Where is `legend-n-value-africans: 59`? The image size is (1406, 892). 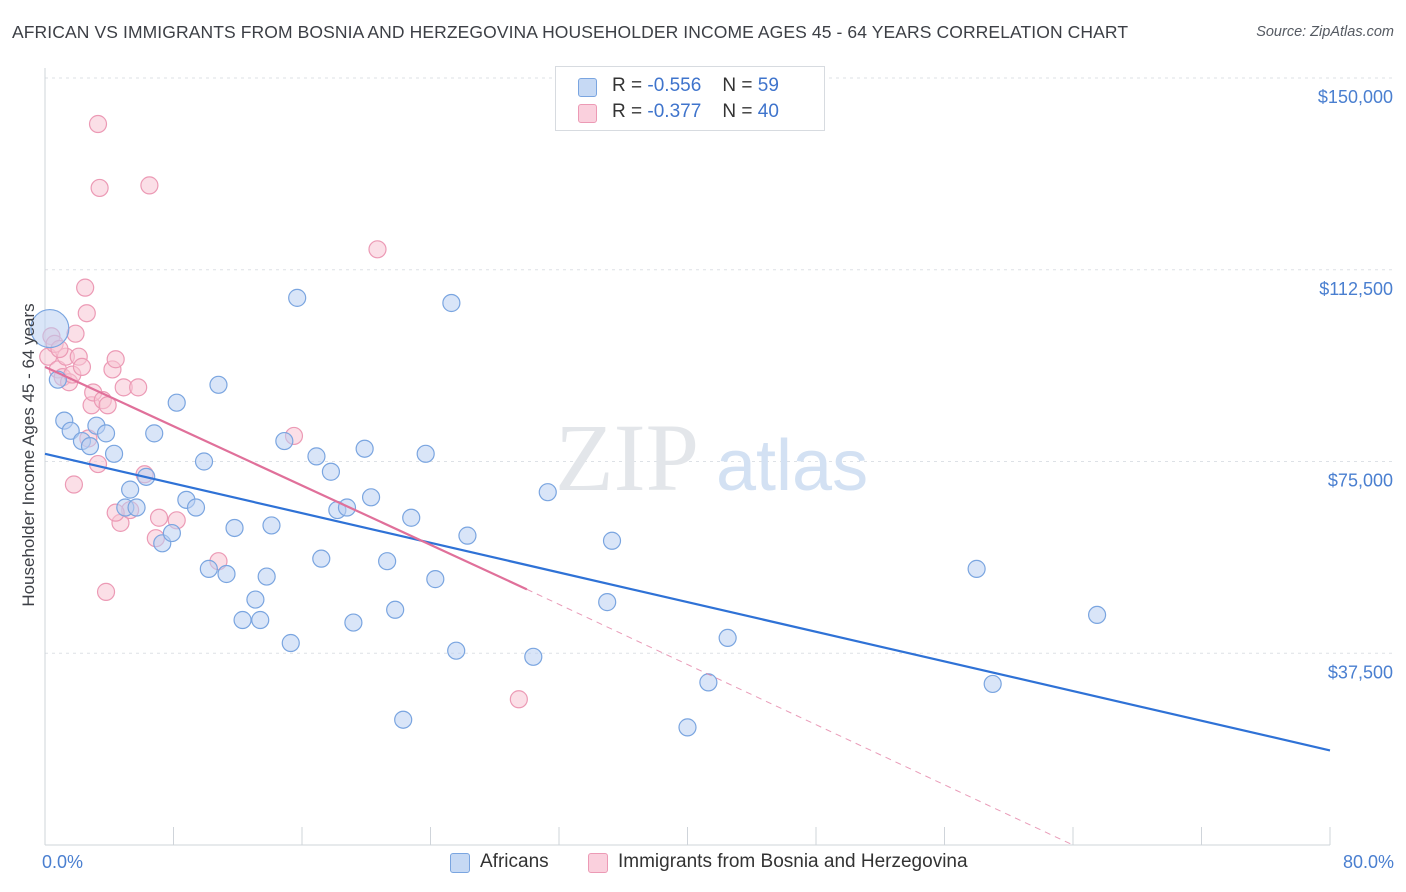 legend-n-value-africans: 59 is located at coordinates (768, 85).